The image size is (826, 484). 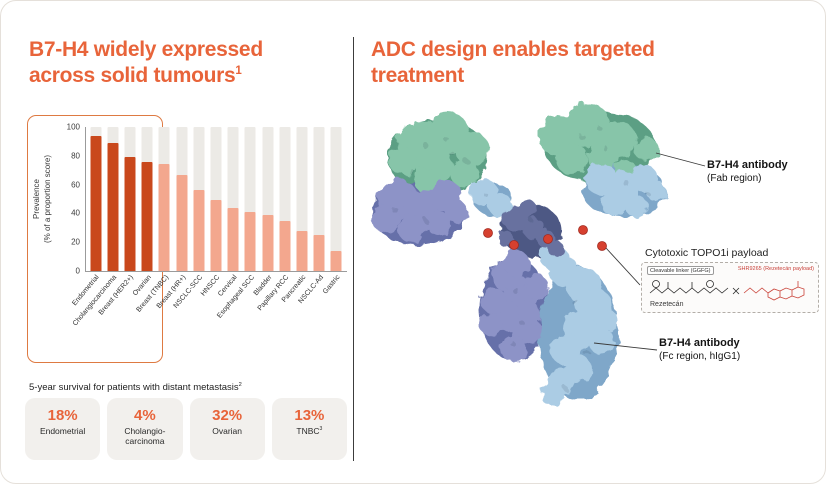 I want to click on fc-label-sub: (Fc region, hIgG1), so click(x=700, y=356).